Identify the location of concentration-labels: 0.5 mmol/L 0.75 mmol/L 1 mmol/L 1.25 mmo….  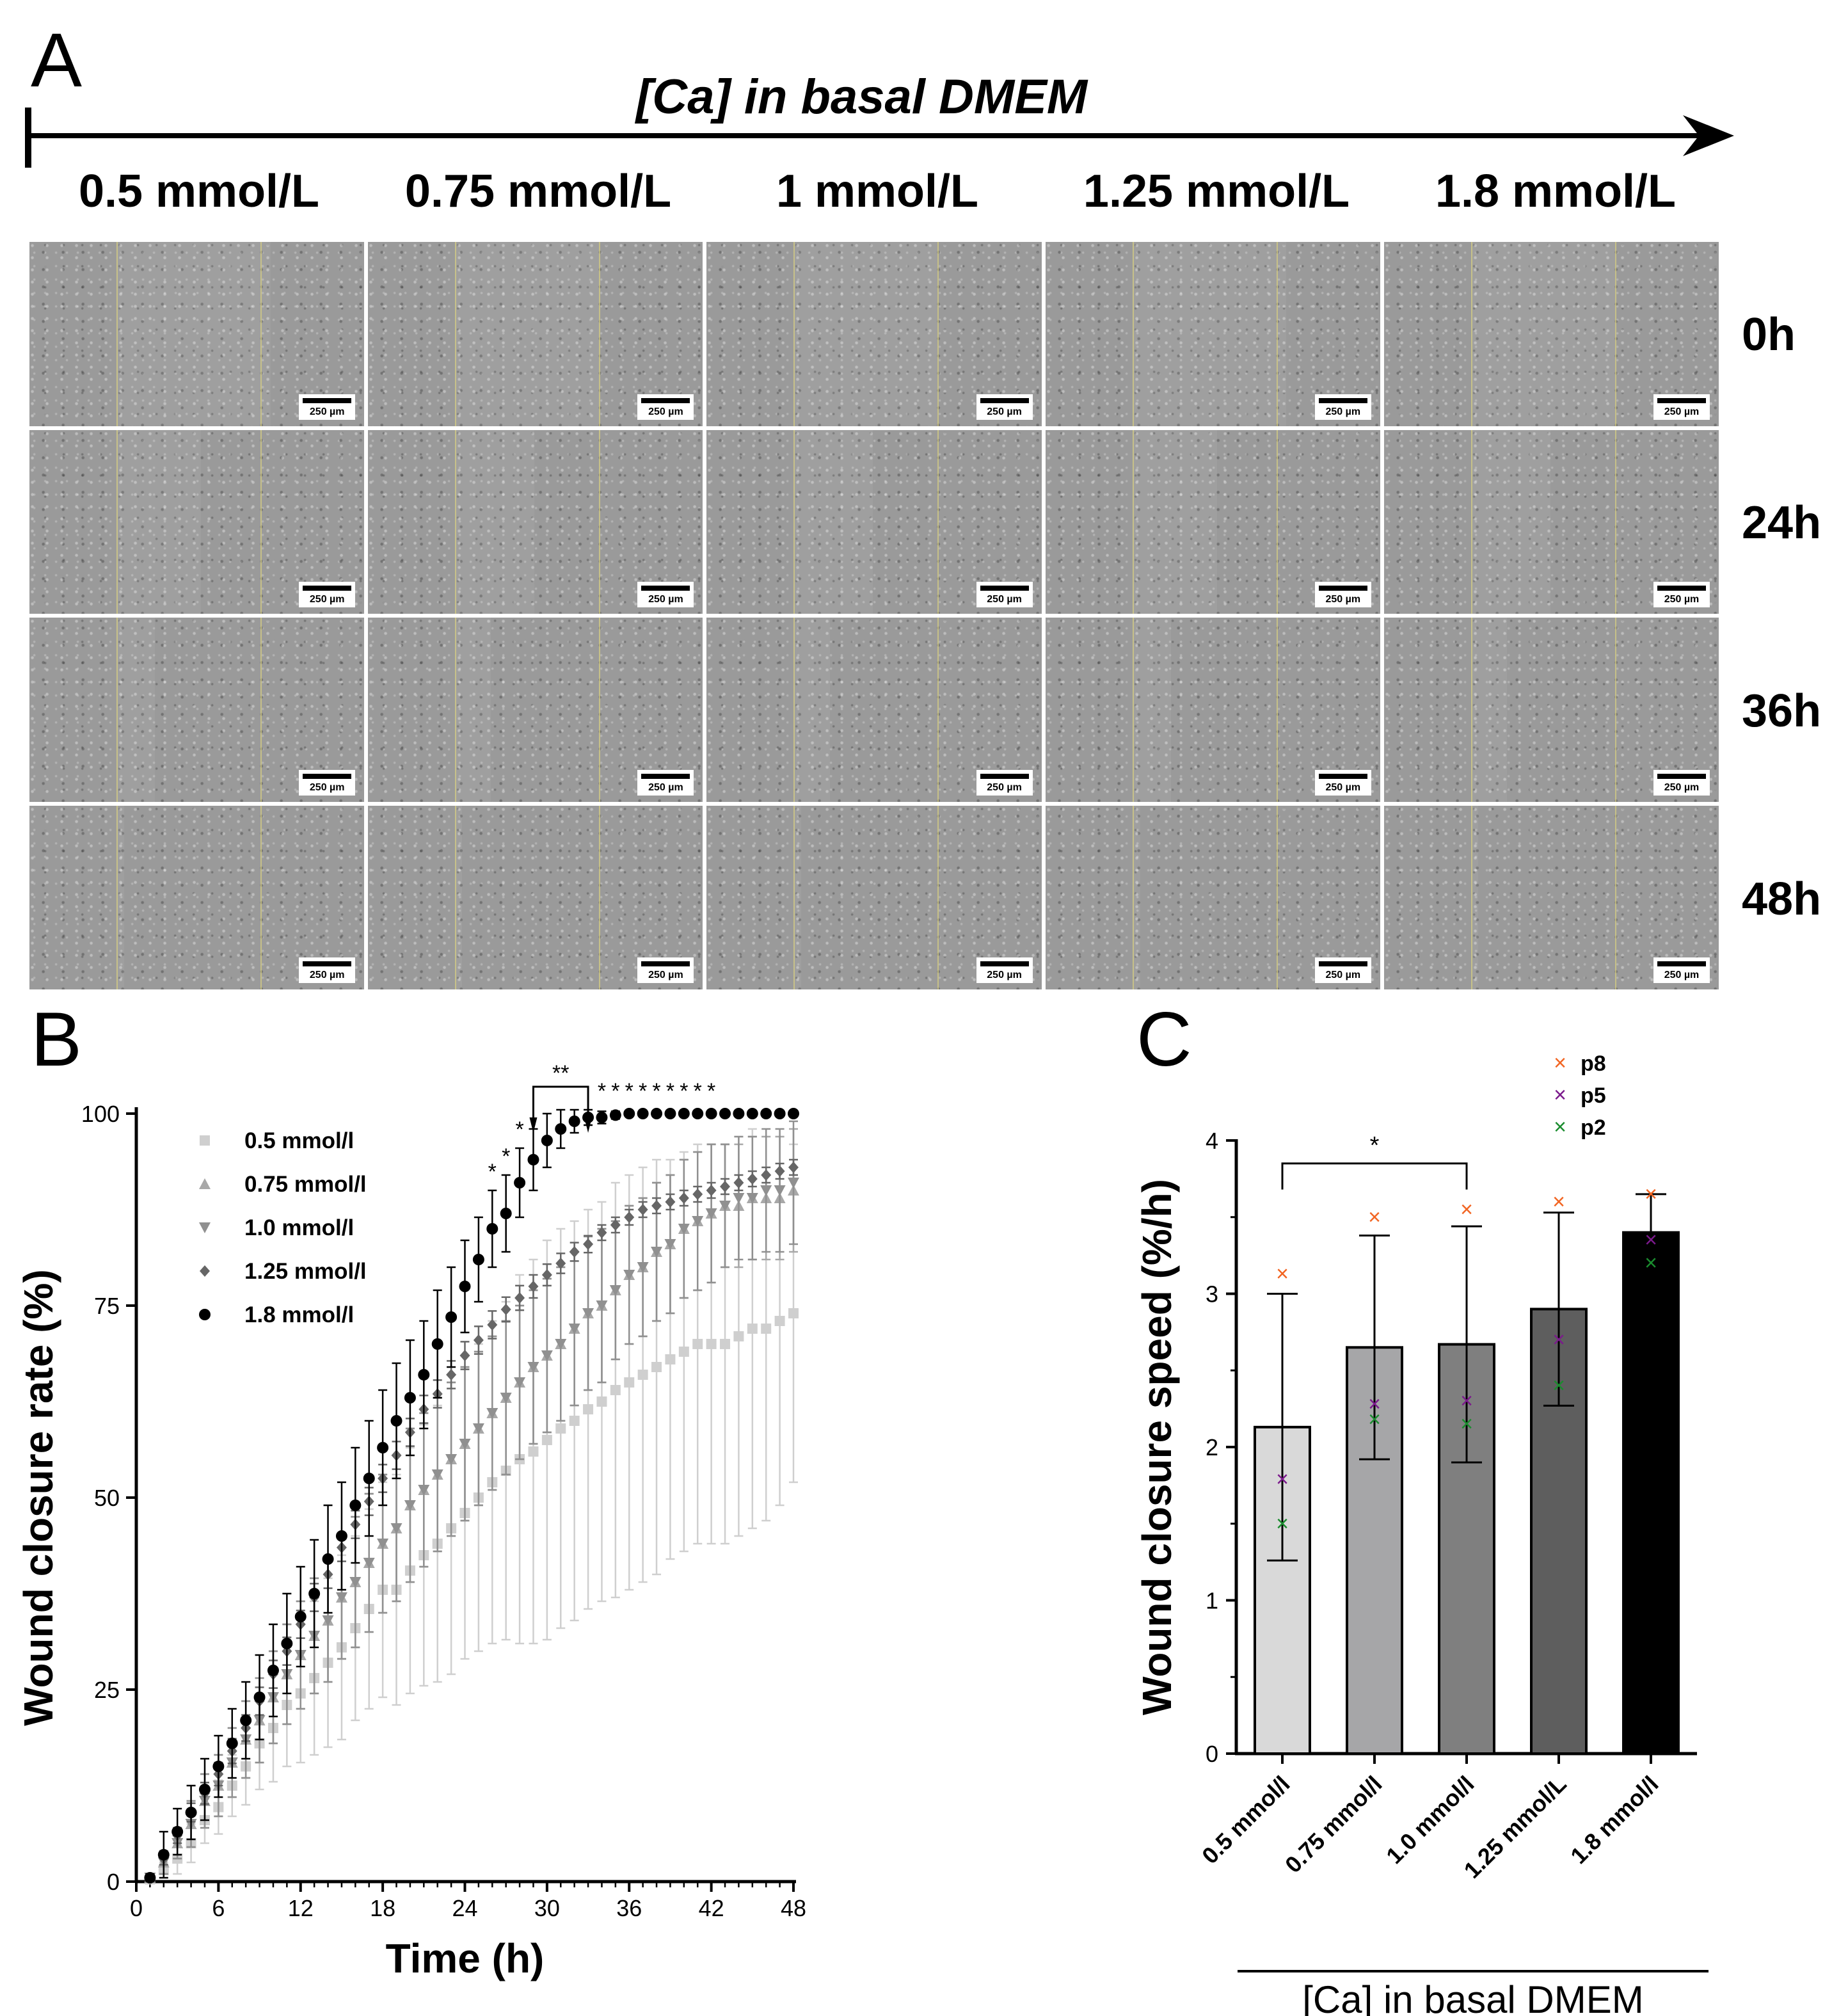
(874, 194).